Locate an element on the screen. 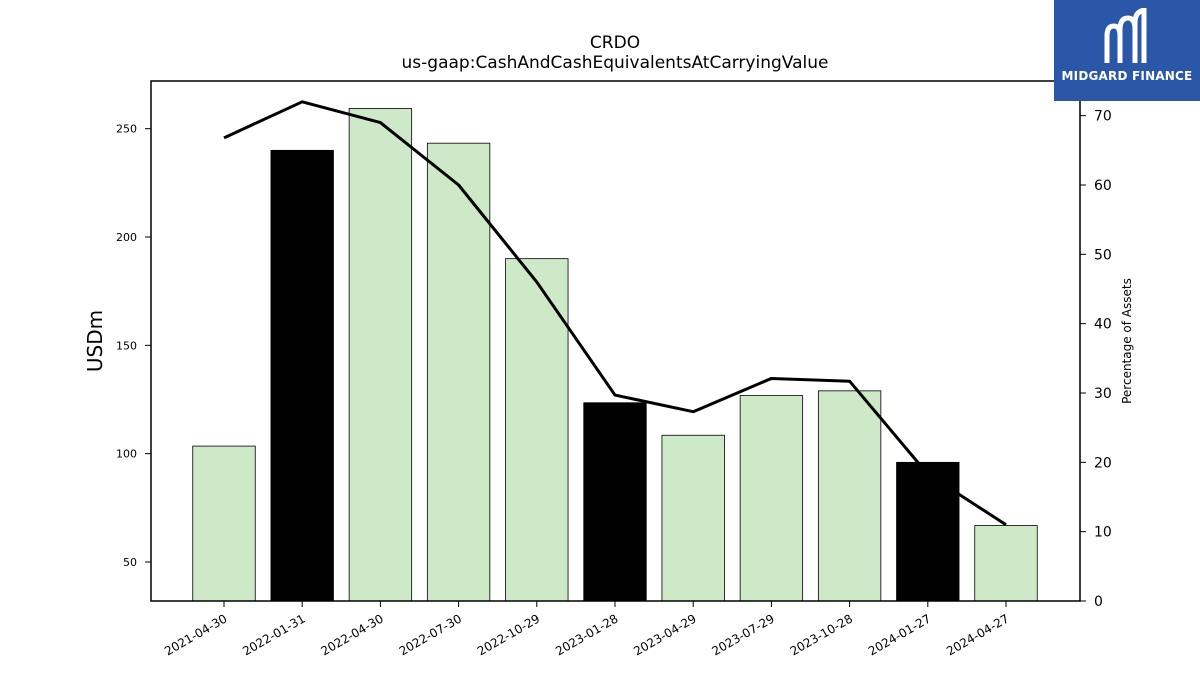 This screenshot has height=675, width=1200. midgard-finance-logo: MIDGARD FINANCE is located at coordinates (1127, 50).